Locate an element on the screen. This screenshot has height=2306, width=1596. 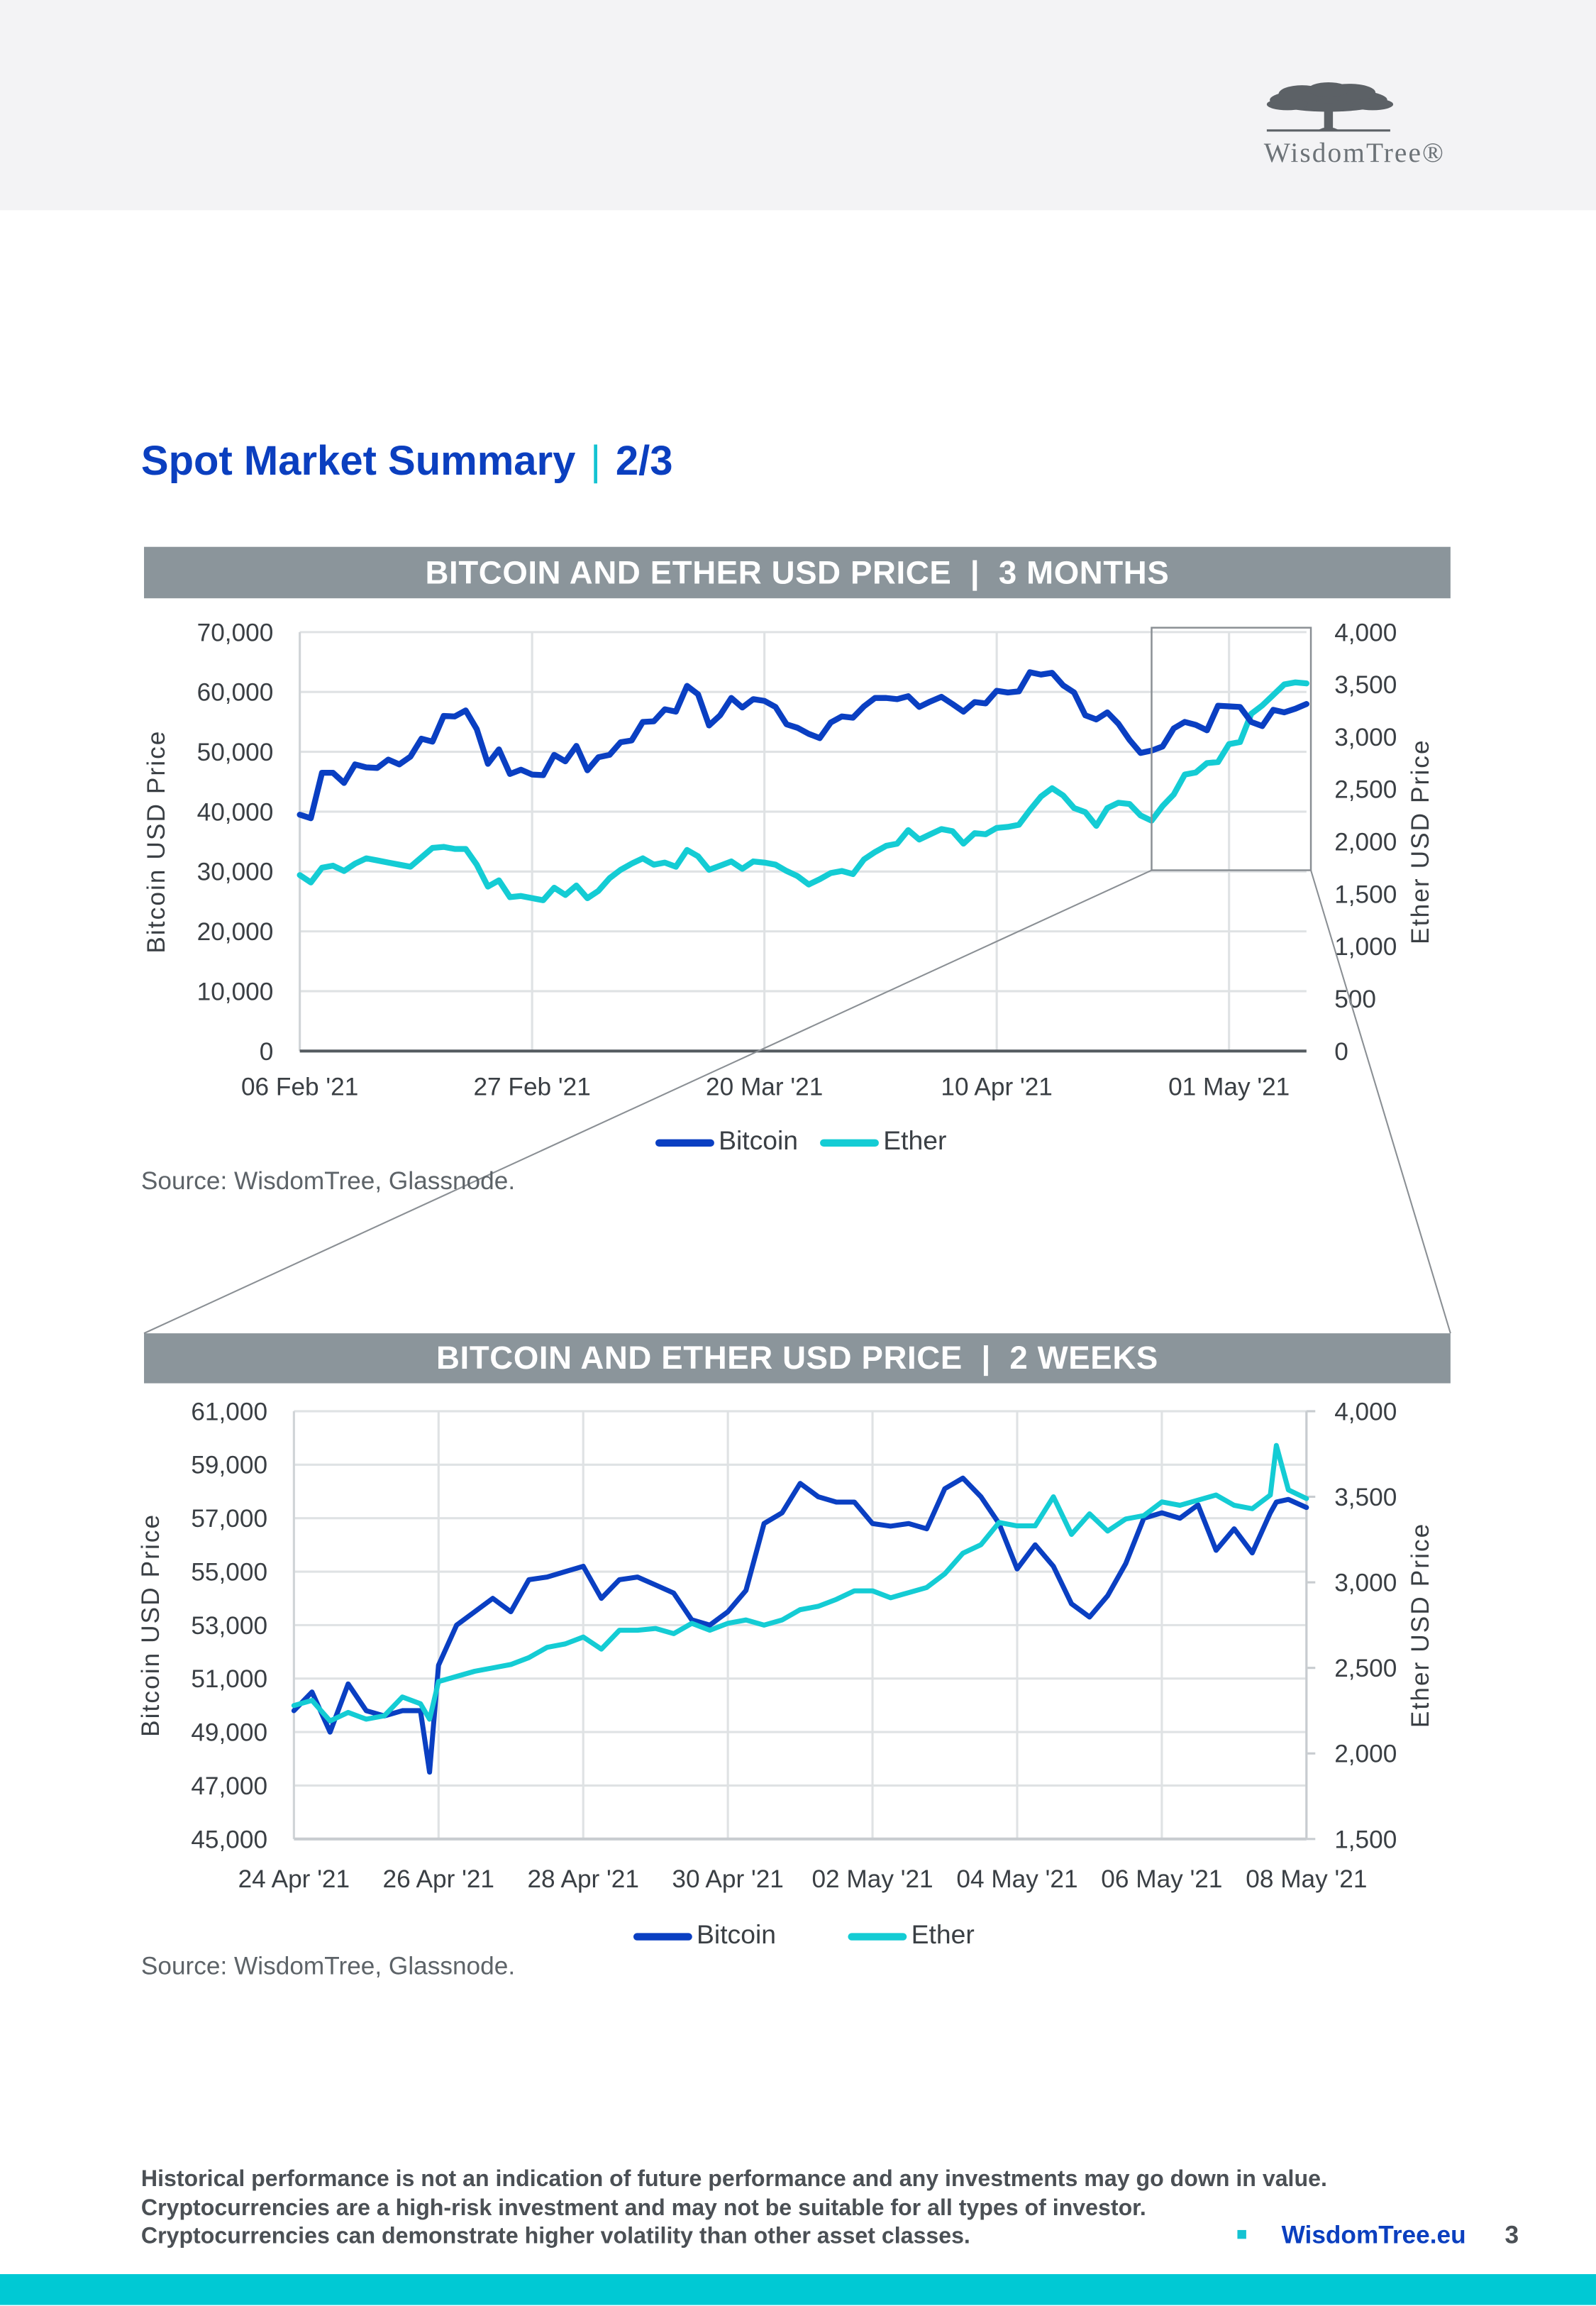
page-number: 3 is located at coordinates (1511, 2235).